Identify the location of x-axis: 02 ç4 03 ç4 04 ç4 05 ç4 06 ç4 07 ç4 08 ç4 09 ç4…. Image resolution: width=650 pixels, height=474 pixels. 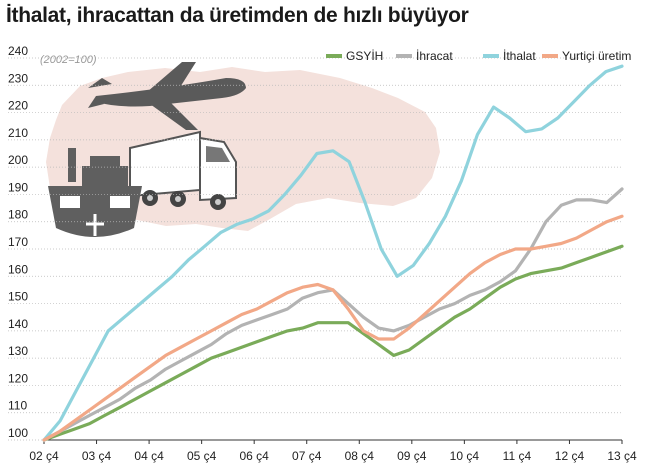
(333, 451).